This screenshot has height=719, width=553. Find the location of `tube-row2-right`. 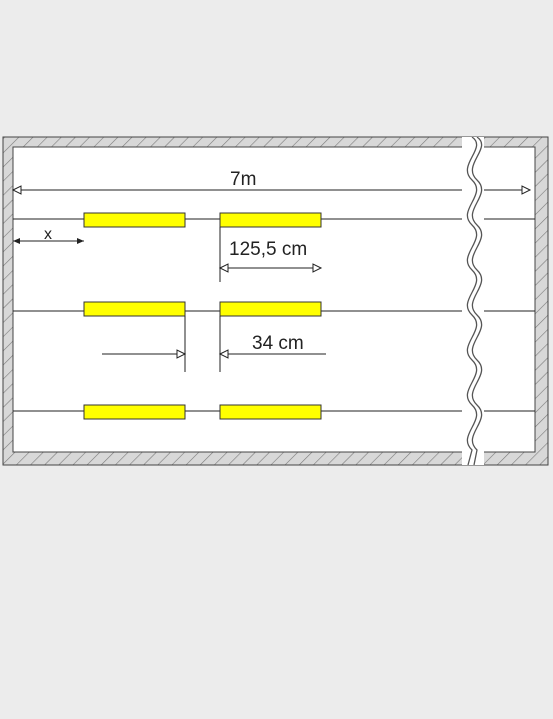

tube-row2-right is located at coordinates (270, 309).